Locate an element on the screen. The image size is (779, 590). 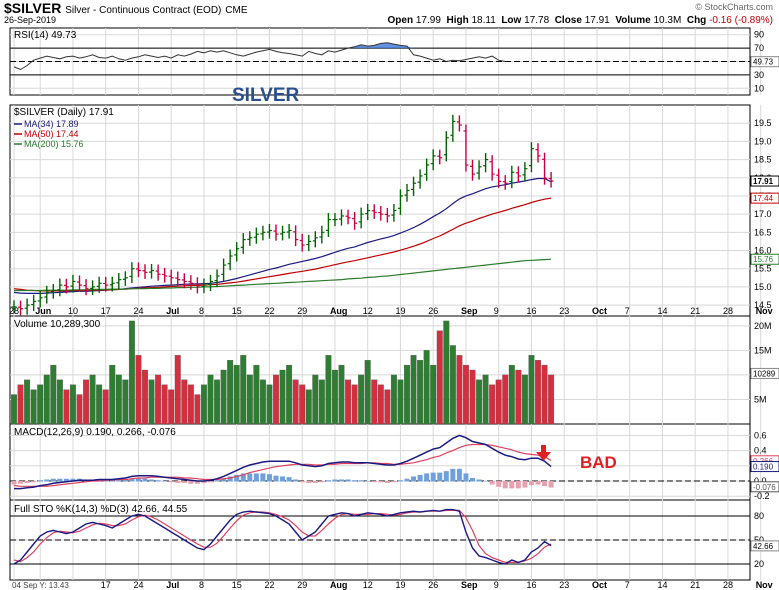
bottom-x-tick-label: 14 is located at coordinates (662, 585).